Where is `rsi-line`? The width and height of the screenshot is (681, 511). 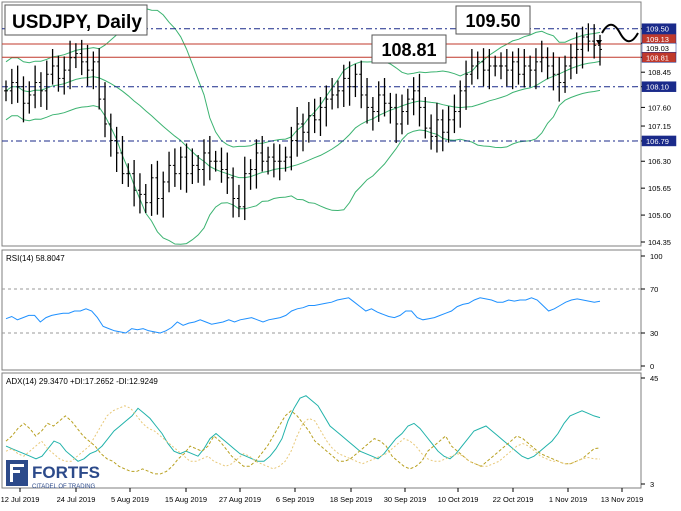 rsi-line is located at coordinates (303, 315).